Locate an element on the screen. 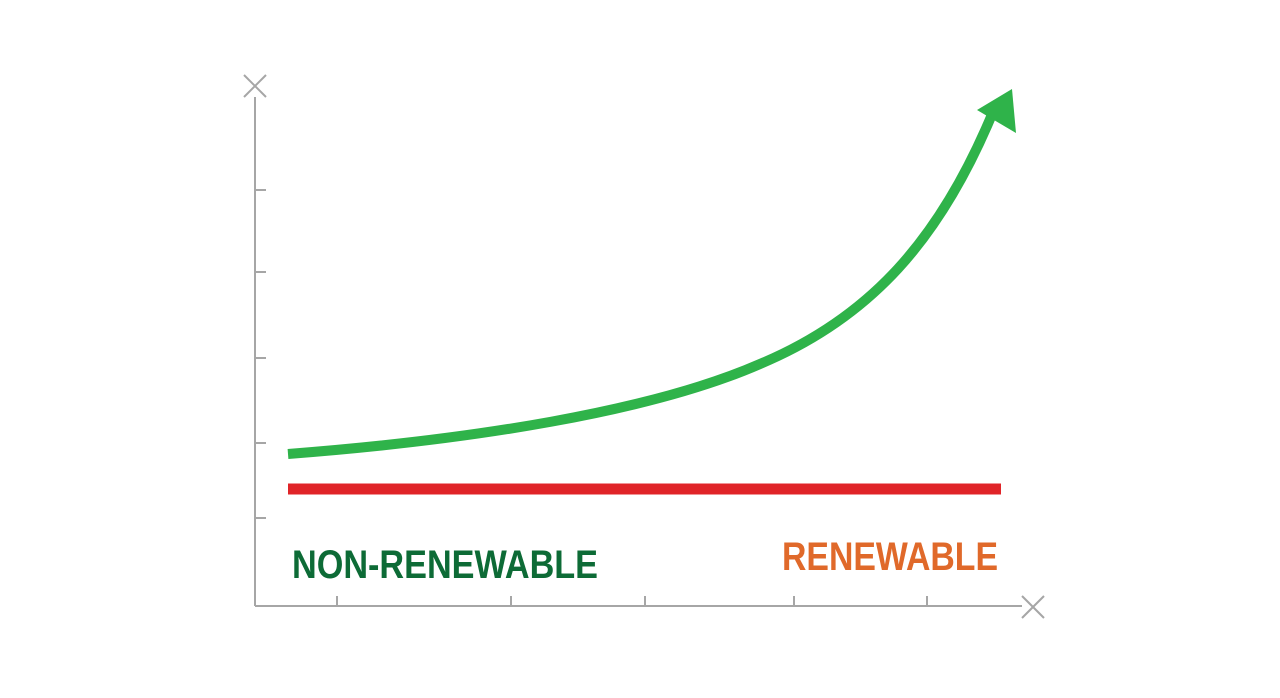 The image size is (1280, 698). series-label-renewable: RENEWABLE is located at coordinates (890, 557).